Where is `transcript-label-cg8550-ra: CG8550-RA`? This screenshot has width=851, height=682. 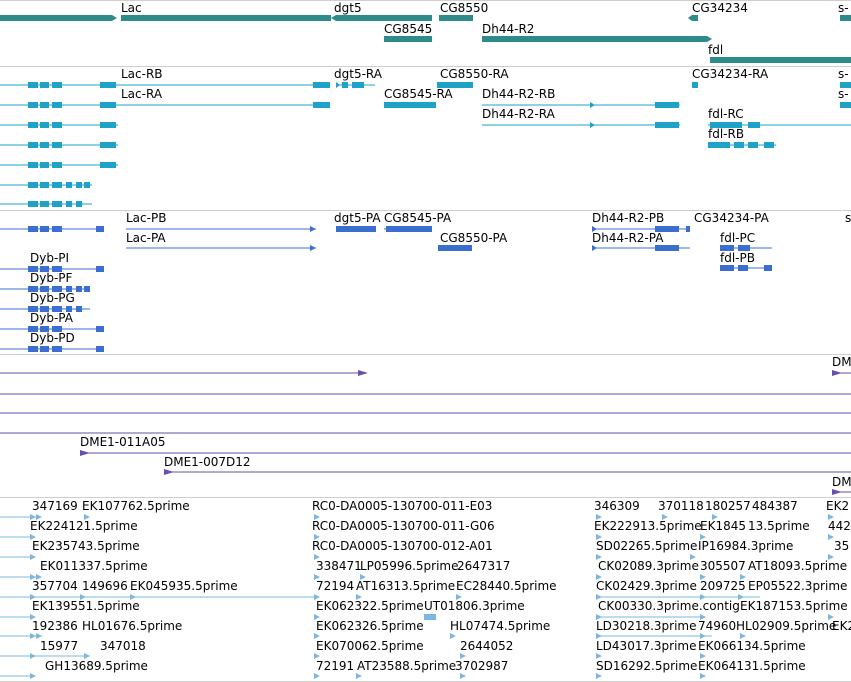
transcript-label-cg8550-ra: CG8550-RA is located at coordinates (474, 74).